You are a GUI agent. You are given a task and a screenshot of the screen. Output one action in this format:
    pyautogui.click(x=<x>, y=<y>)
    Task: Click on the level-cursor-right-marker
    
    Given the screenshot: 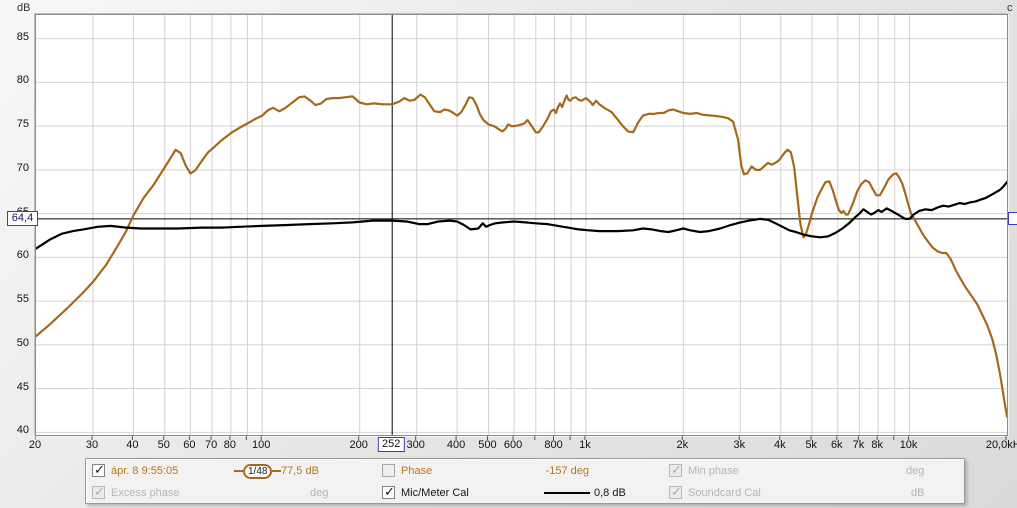 What is the action you would take?
    pyautogui.click(x=1012, y=218)
    